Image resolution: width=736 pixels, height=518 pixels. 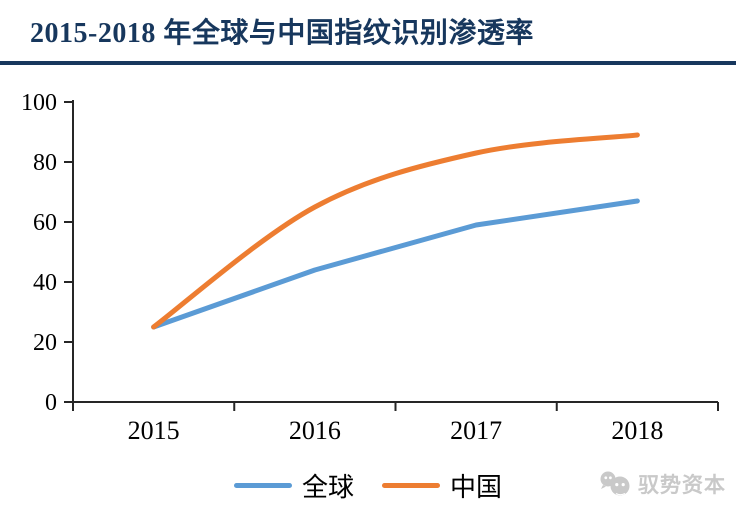 I want to click on y-tick-label: 100, so click(x=39, y=103).